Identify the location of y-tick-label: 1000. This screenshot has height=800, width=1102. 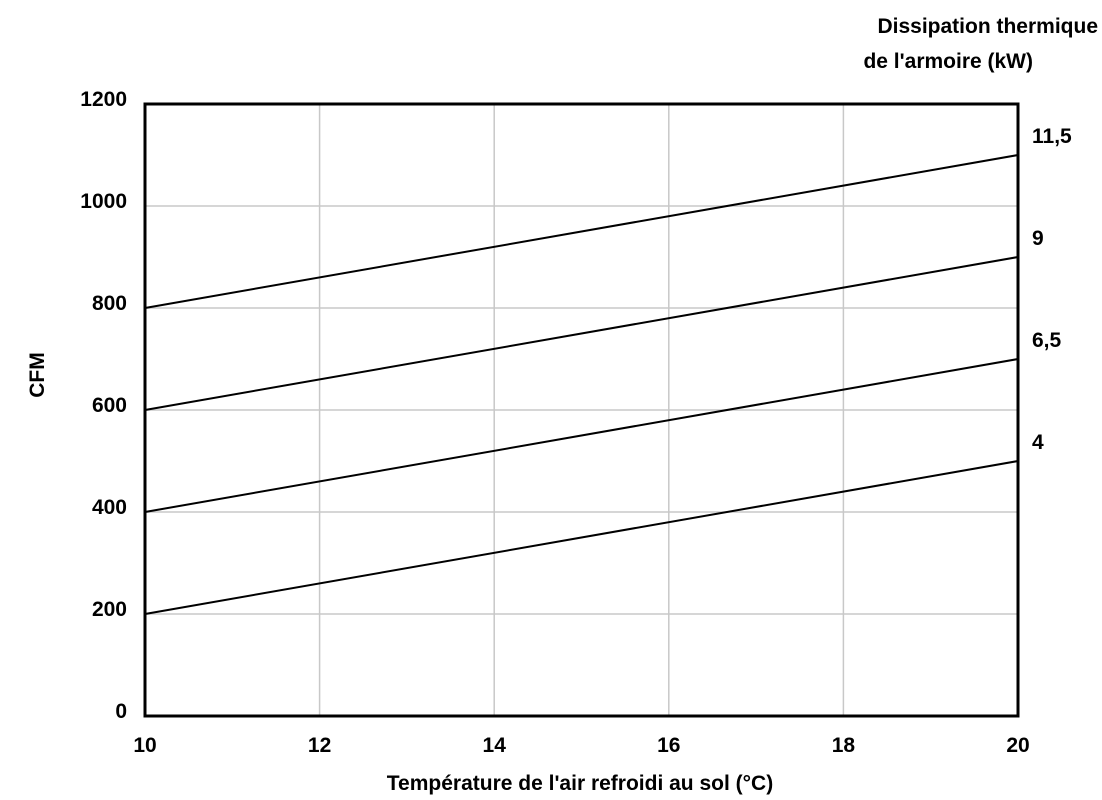
(103, 201).